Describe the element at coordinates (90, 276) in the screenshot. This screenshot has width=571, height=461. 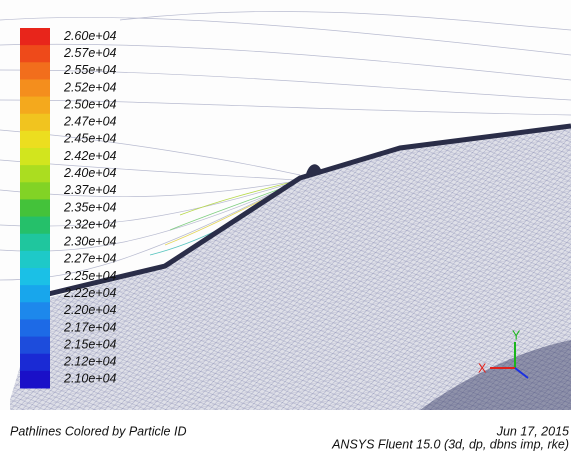
I see `colorbar-label: 2.25e+04` at that location.